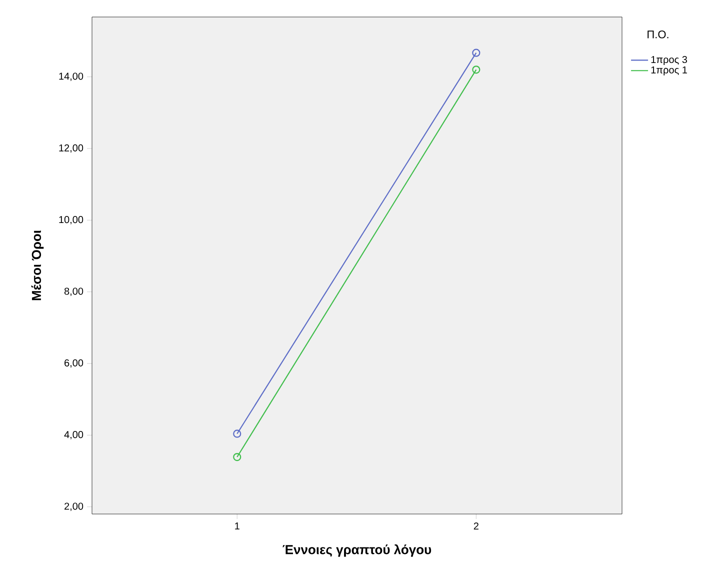 The image size is (711, 572). Describe the element at coordinates (669, 71) in the screenshot. I see `legend-label: 1προς 1` at that location.